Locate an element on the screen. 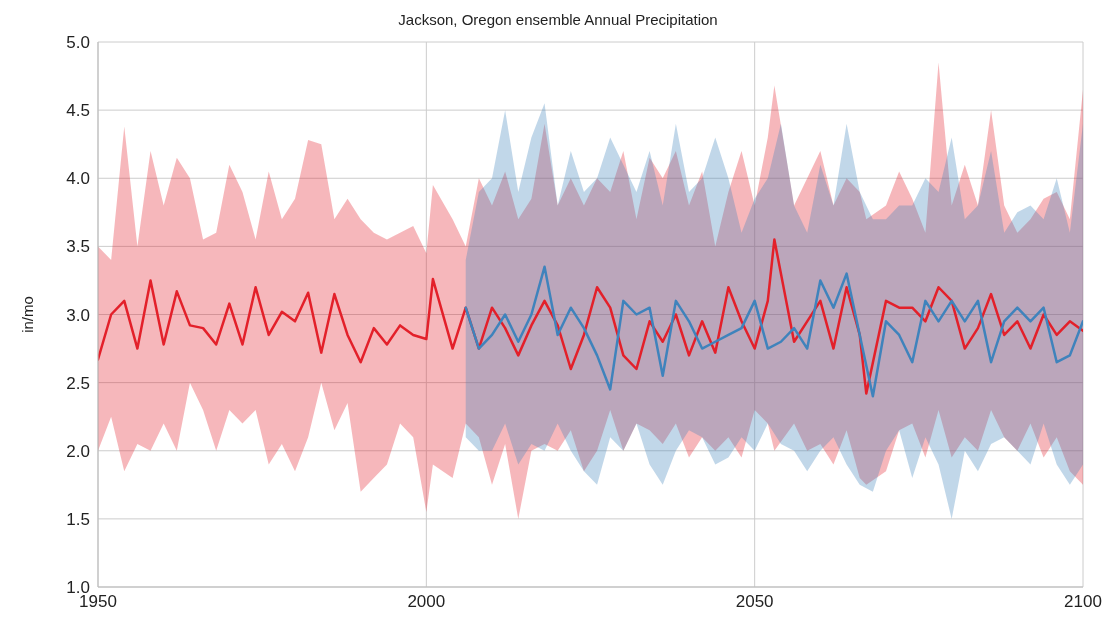 The image size is (1109, 634). y-tick-label: 4.5 is located at coordinates (78, 111).